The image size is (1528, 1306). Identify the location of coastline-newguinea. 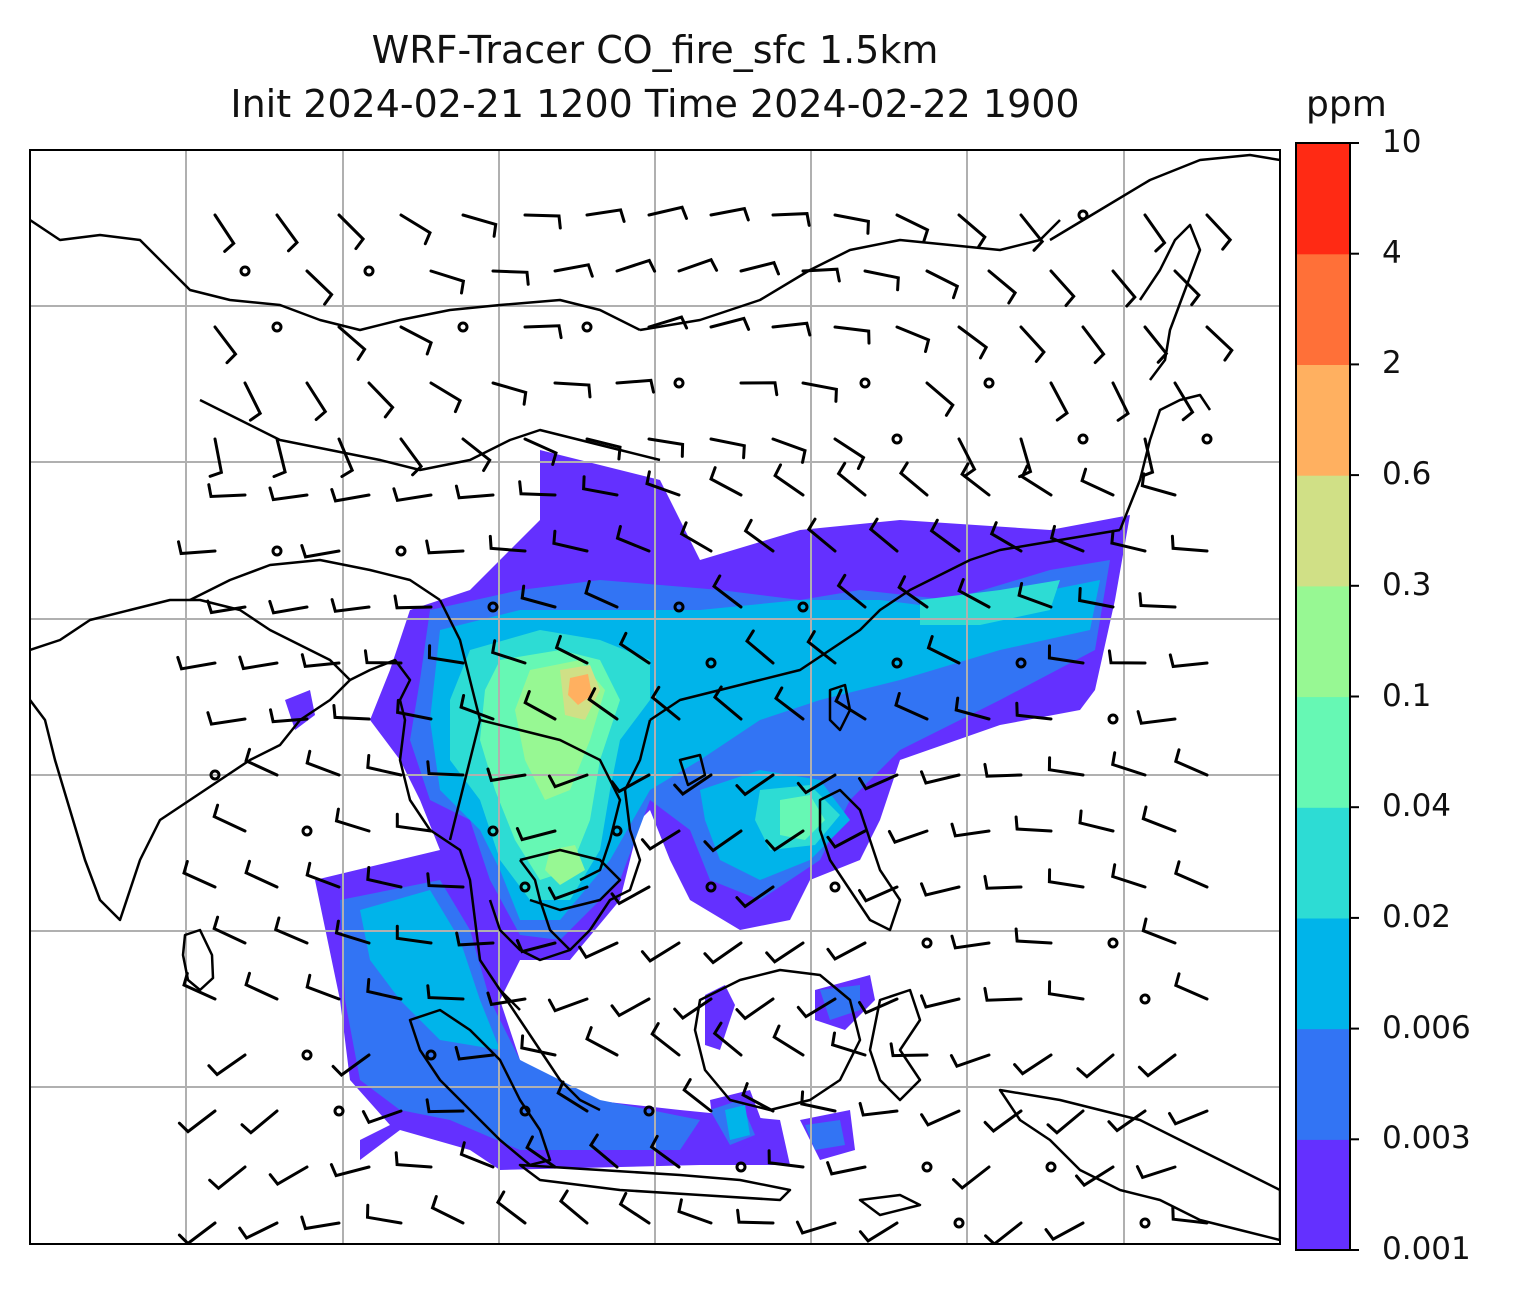
(1139, 1165).